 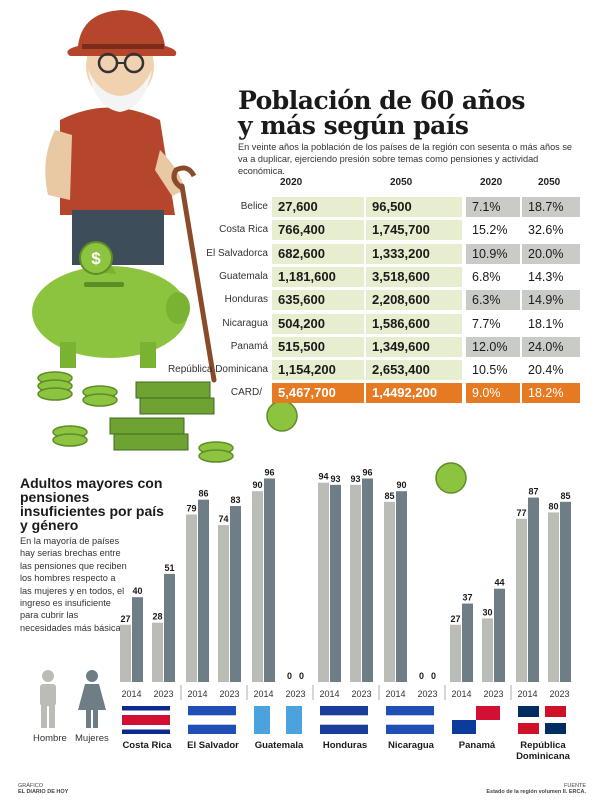 I want to click on country-name: Panamá, so click(x=249, y=346).